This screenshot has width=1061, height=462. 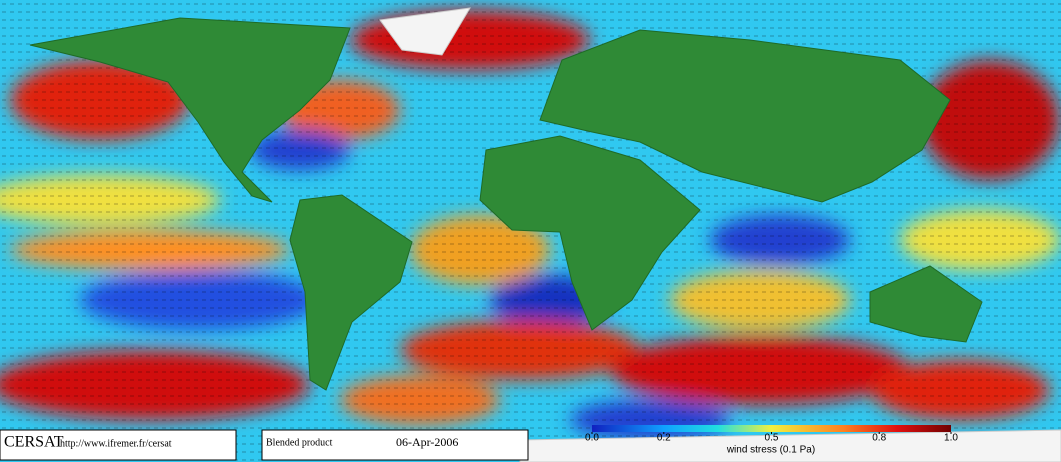 What do you see at coordinates (664, 438) in the screenshot?
I see `colorbar-tick-label: 0.2` at bounding box center [664, 438].